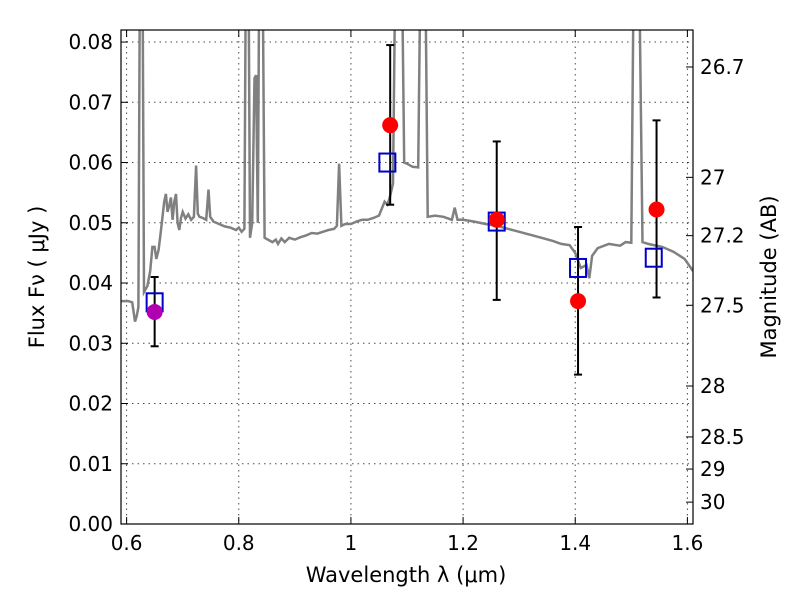 Image resolution: width=800 pixels, height=600 pixels. What do you see at coordinates (90, 223) in the screenshot?
I see `y-tick-label: 0.05` at bounding box center [90, 223].